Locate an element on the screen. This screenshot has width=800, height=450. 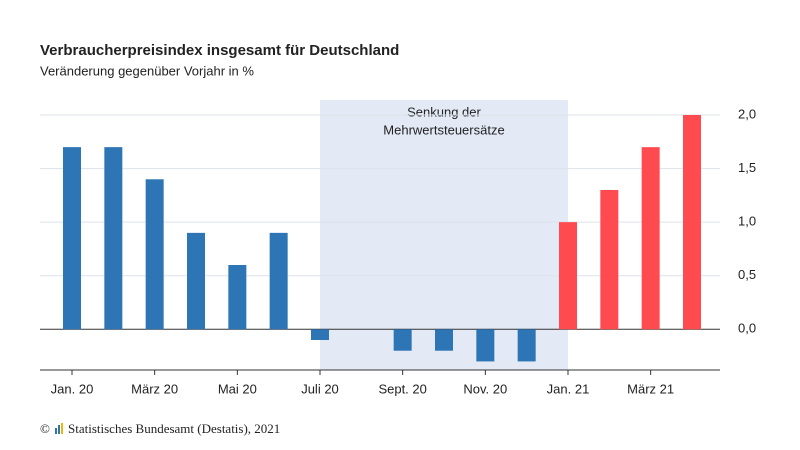
y-tick-label: 0,5 is located at coordinates (747, 274).